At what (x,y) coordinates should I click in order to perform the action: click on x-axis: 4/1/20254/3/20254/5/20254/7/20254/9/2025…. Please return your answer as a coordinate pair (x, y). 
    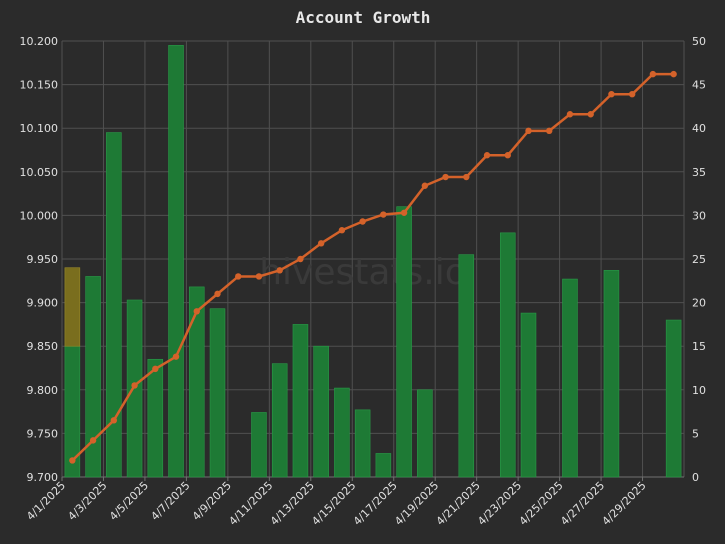
    Looking at the image, I should click on (336, 502).